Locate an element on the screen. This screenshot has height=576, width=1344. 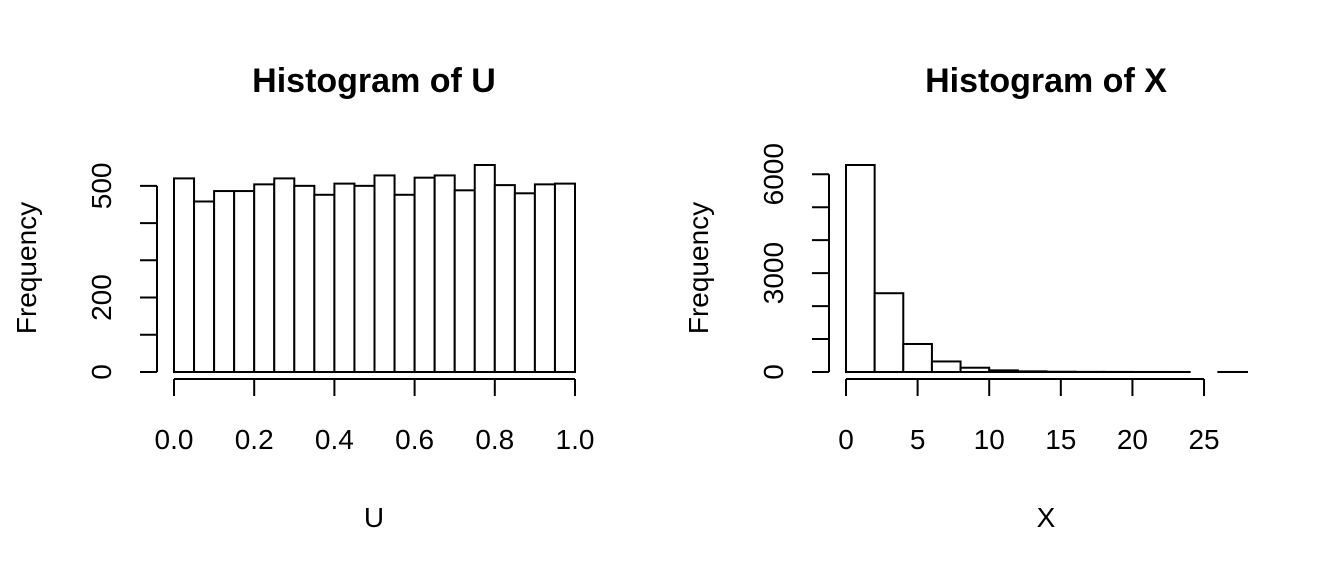
x-axis-label: U is located at coordinates (374, 517).